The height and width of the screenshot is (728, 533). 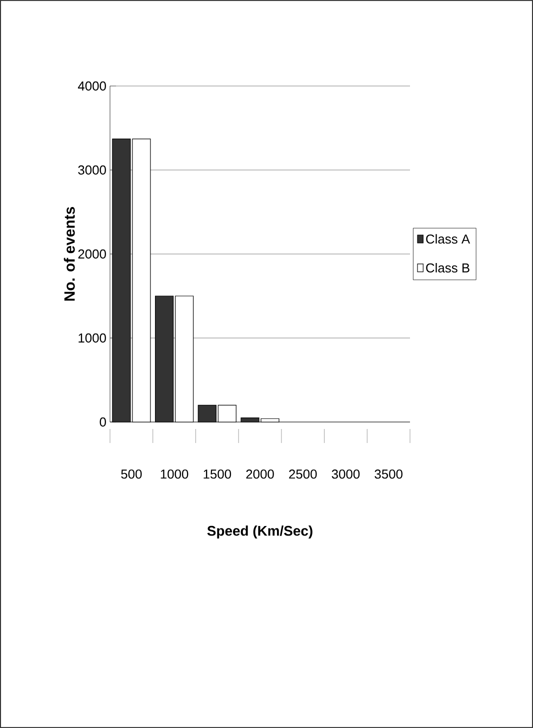 What do you see at coordinates (218, 474) in the screenshot?
I see `x-tick-label: 1500` at bounding box center [218, 474].